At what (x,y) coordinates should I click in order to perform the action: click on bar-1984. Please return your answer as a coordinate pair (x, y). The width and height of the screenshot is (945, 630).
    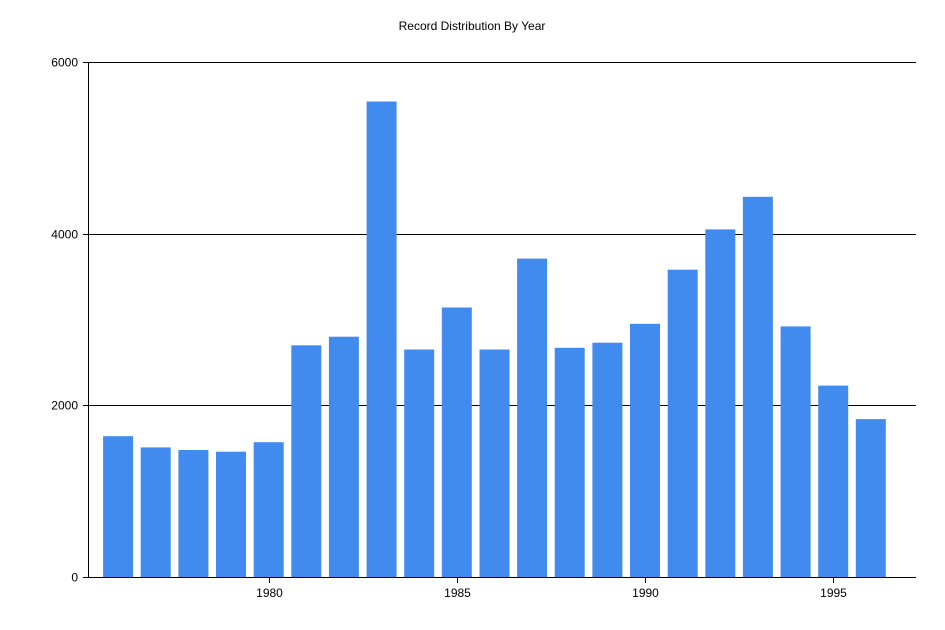
    Looking at the image, I should click on (419, 463).